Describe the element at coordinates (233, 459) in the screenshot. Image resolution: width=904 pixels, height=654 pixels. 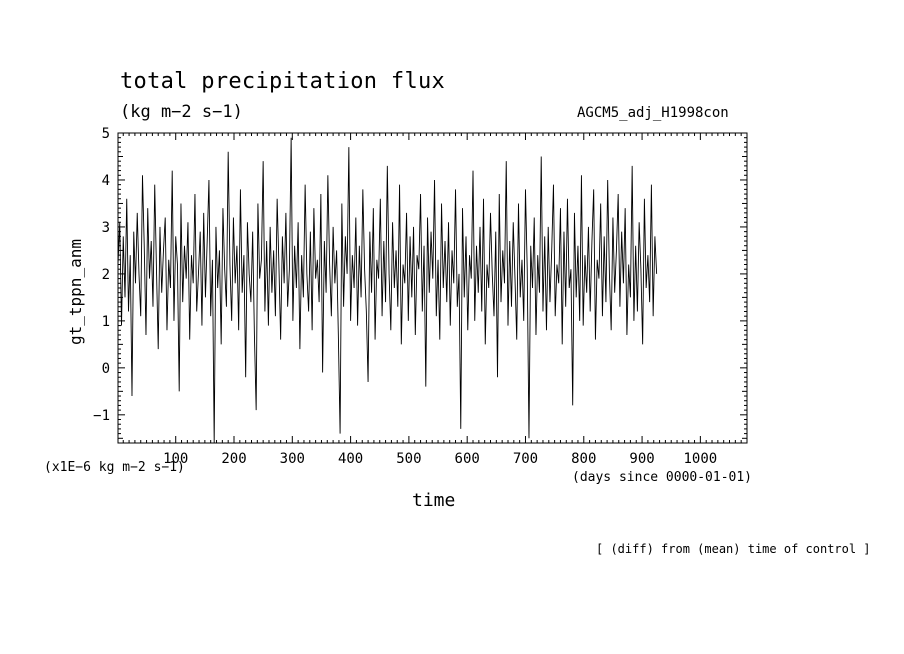
I see `x-tick-label: 200` at that location.